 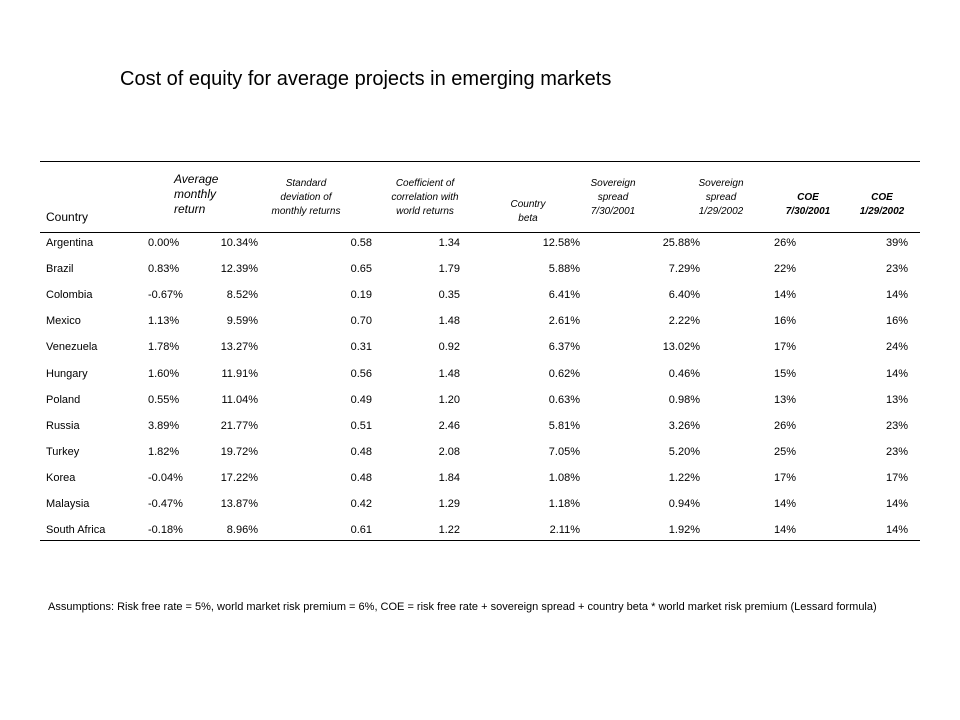 I want to click on value-cell: 5.88%, so click(x=564, y=269).